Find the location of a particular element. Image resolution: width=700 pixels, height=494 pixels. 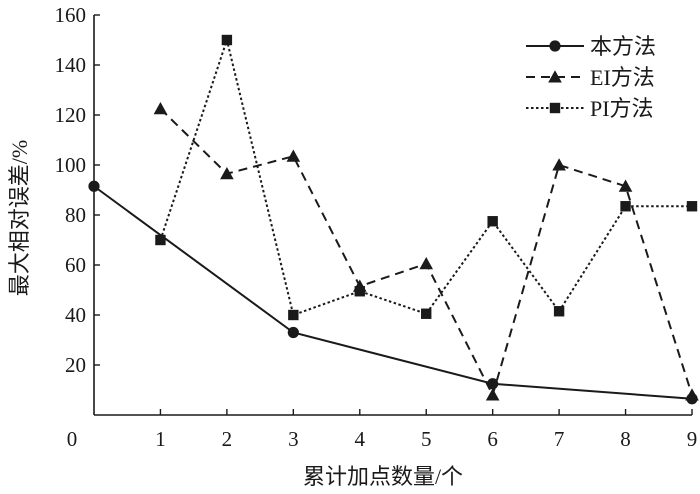

y-tick-label: 120 is located at coordinates (71, 115).